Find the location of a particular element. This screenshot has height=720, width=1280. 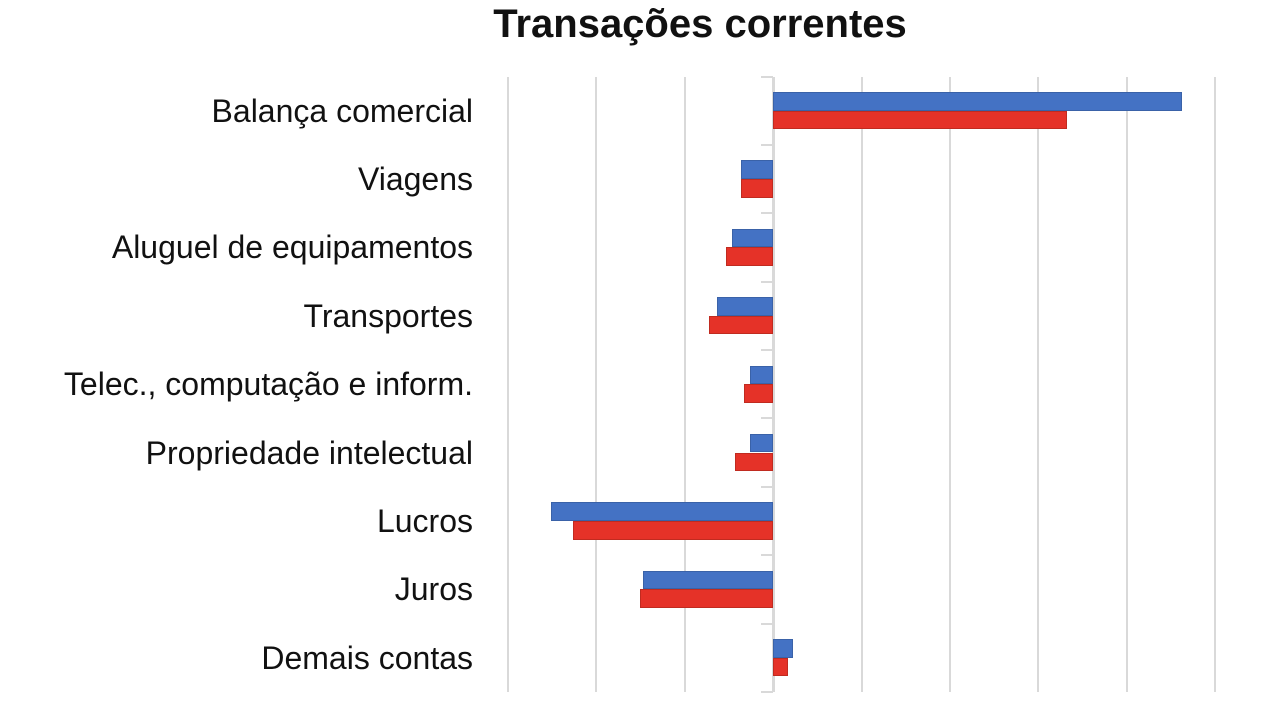

category-label: Propriedade intelectual is located at coordinates (309, 452).